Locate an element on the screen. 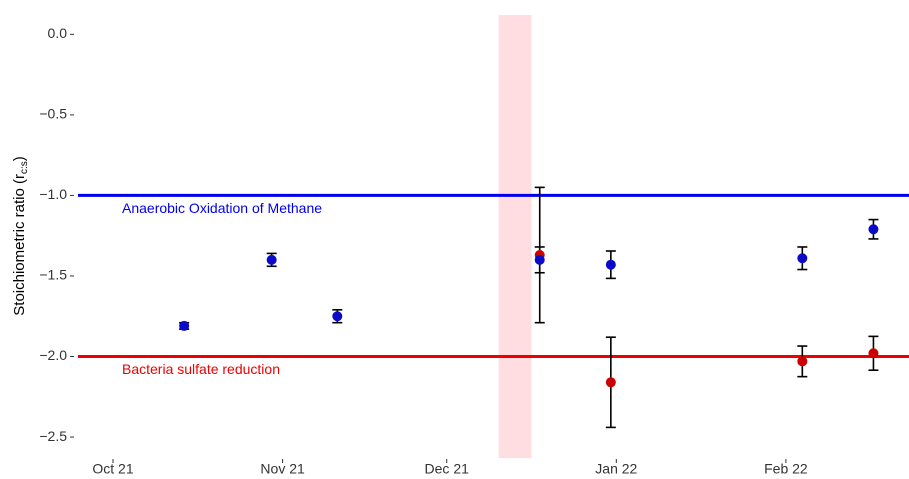 The image size is (909, 479). y-tick-label: −2.5 is located at coordinates (53, 436).